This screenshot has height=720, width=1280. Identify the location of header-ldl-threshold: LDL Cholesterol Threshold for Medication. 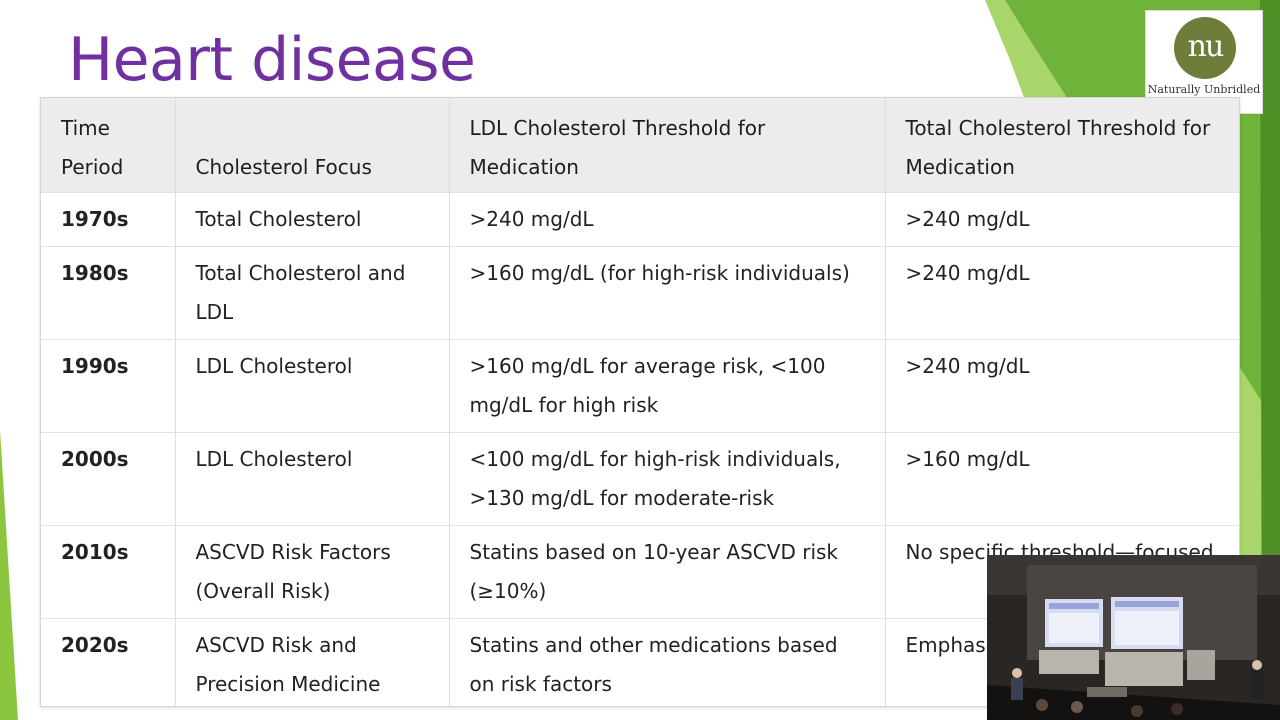
(667, 145).